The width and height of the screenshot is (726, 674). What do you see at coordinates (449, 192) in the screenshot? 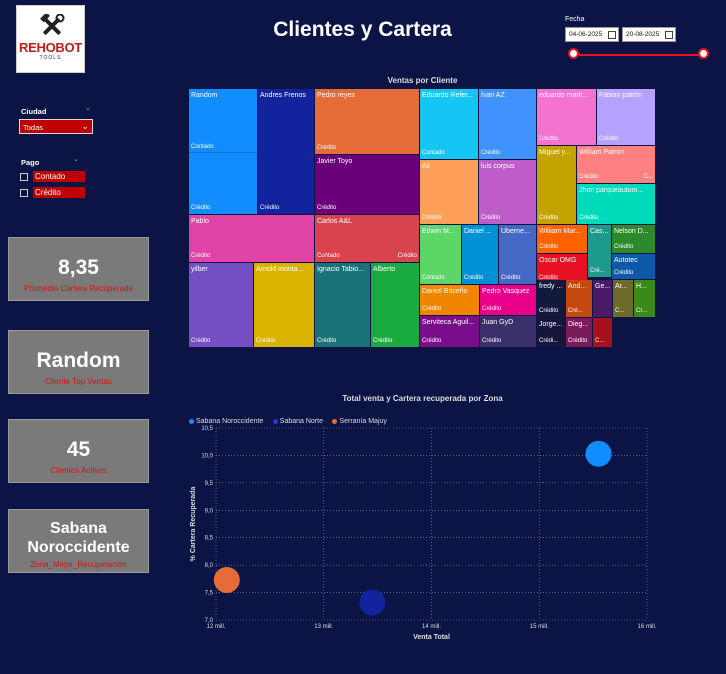
I see `treemap-cell: Ali Crédito` at bounding box center [449, 192].